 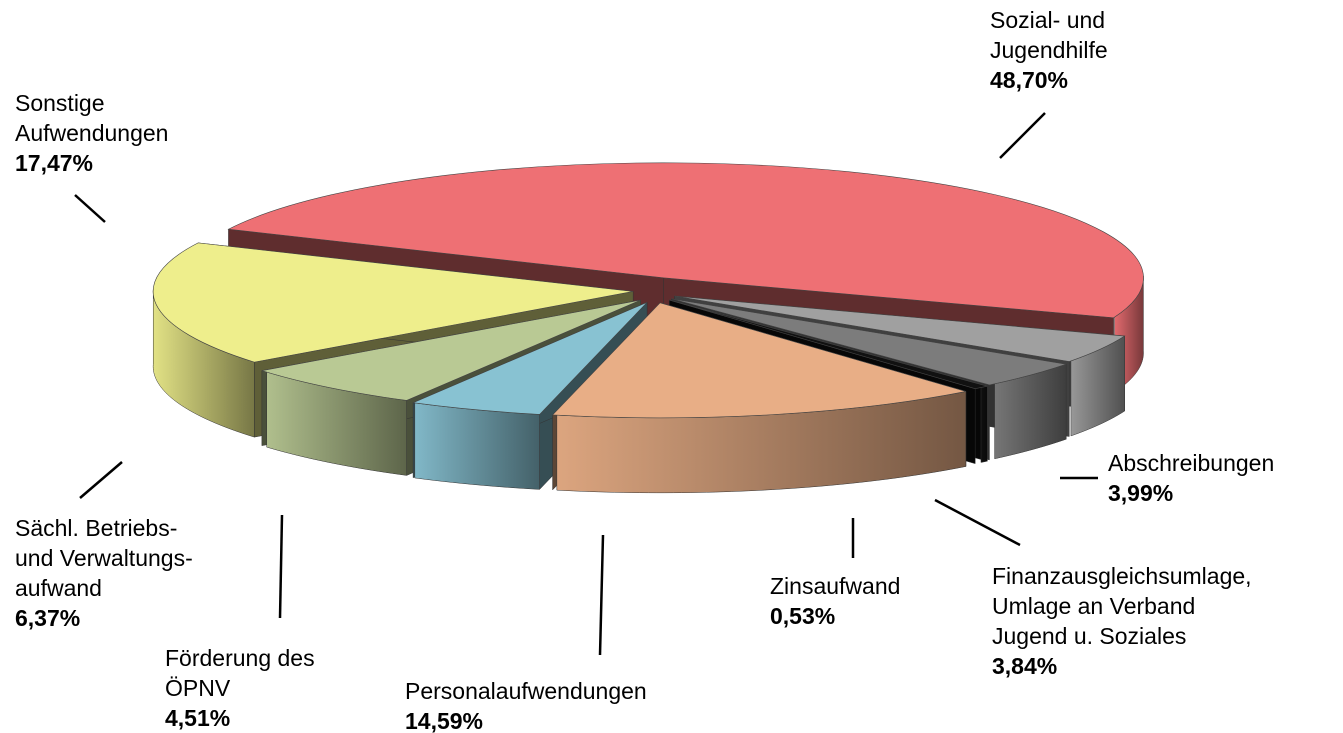 I want to click on label: ÖPNV, so click(x=198, y=688).